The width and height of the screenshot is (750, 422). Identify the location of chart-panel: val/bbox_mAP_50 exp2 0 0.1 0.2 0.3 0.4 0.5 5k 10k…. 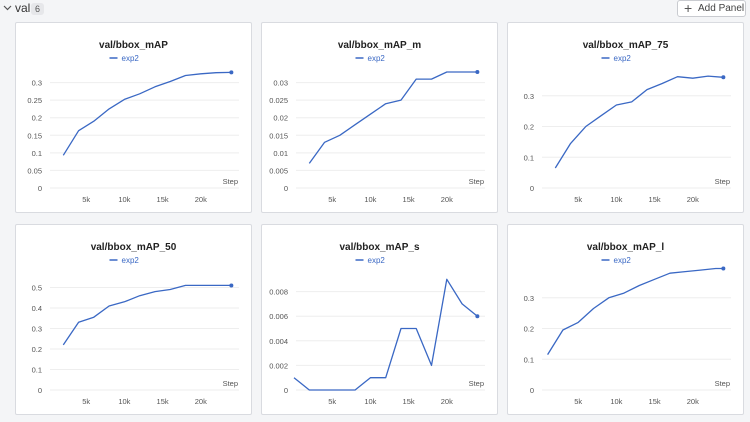
(133, 319).